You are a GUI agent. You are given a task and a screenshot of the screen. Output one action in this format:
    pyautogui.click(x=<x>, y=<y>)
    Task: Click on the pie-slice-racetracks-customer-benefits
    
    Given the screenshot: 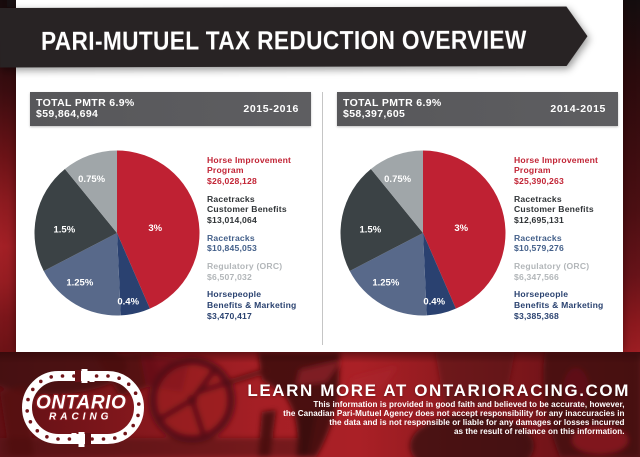 What is the action you would take?
    pyautogui.click(x=75, y=220)
    